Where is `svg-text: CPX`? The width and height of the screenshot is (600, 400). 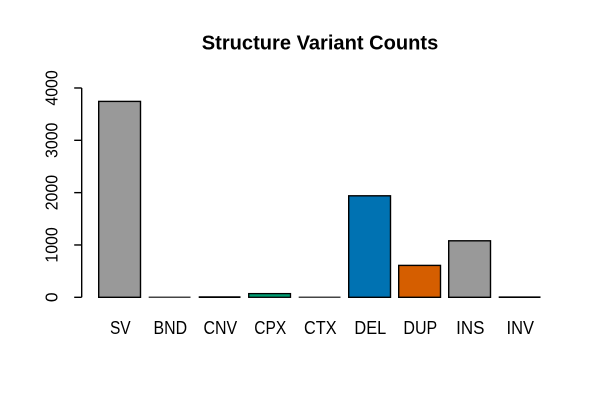
svg-text: CPX is located at coordinates (270, 328).